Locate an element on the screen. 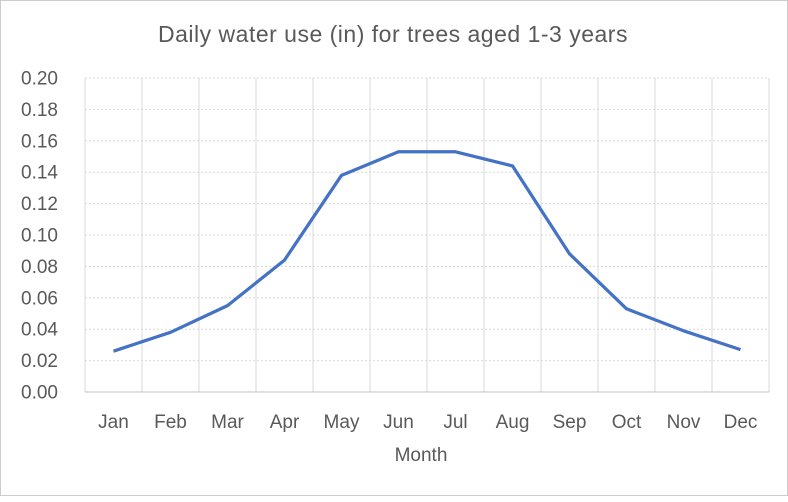 Image resolution: width=788 pixels, height=502 pixels. x-axis-tick-label: May is located at coordinates (342, 422).